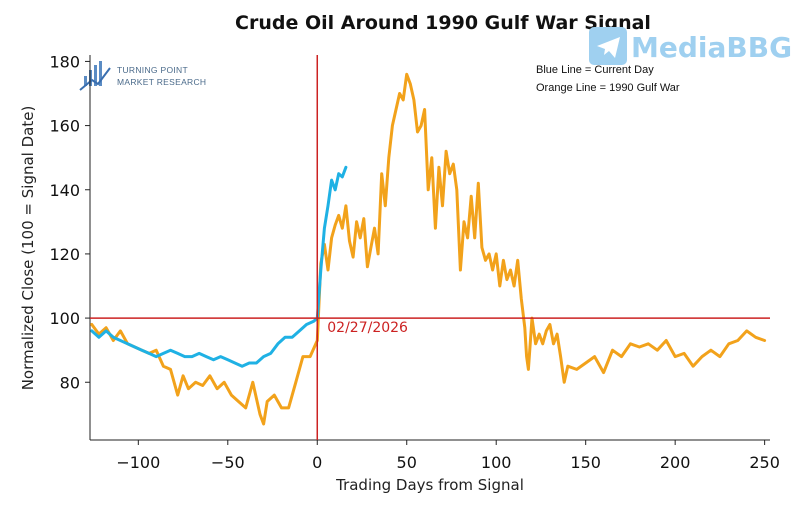 This screenshot has width=800, height=505. Describe the element at coordinates (443, 23) in the screenshot. I see `chart-title: Crude Oil Around 1990 Gulf War Signal` at that location.